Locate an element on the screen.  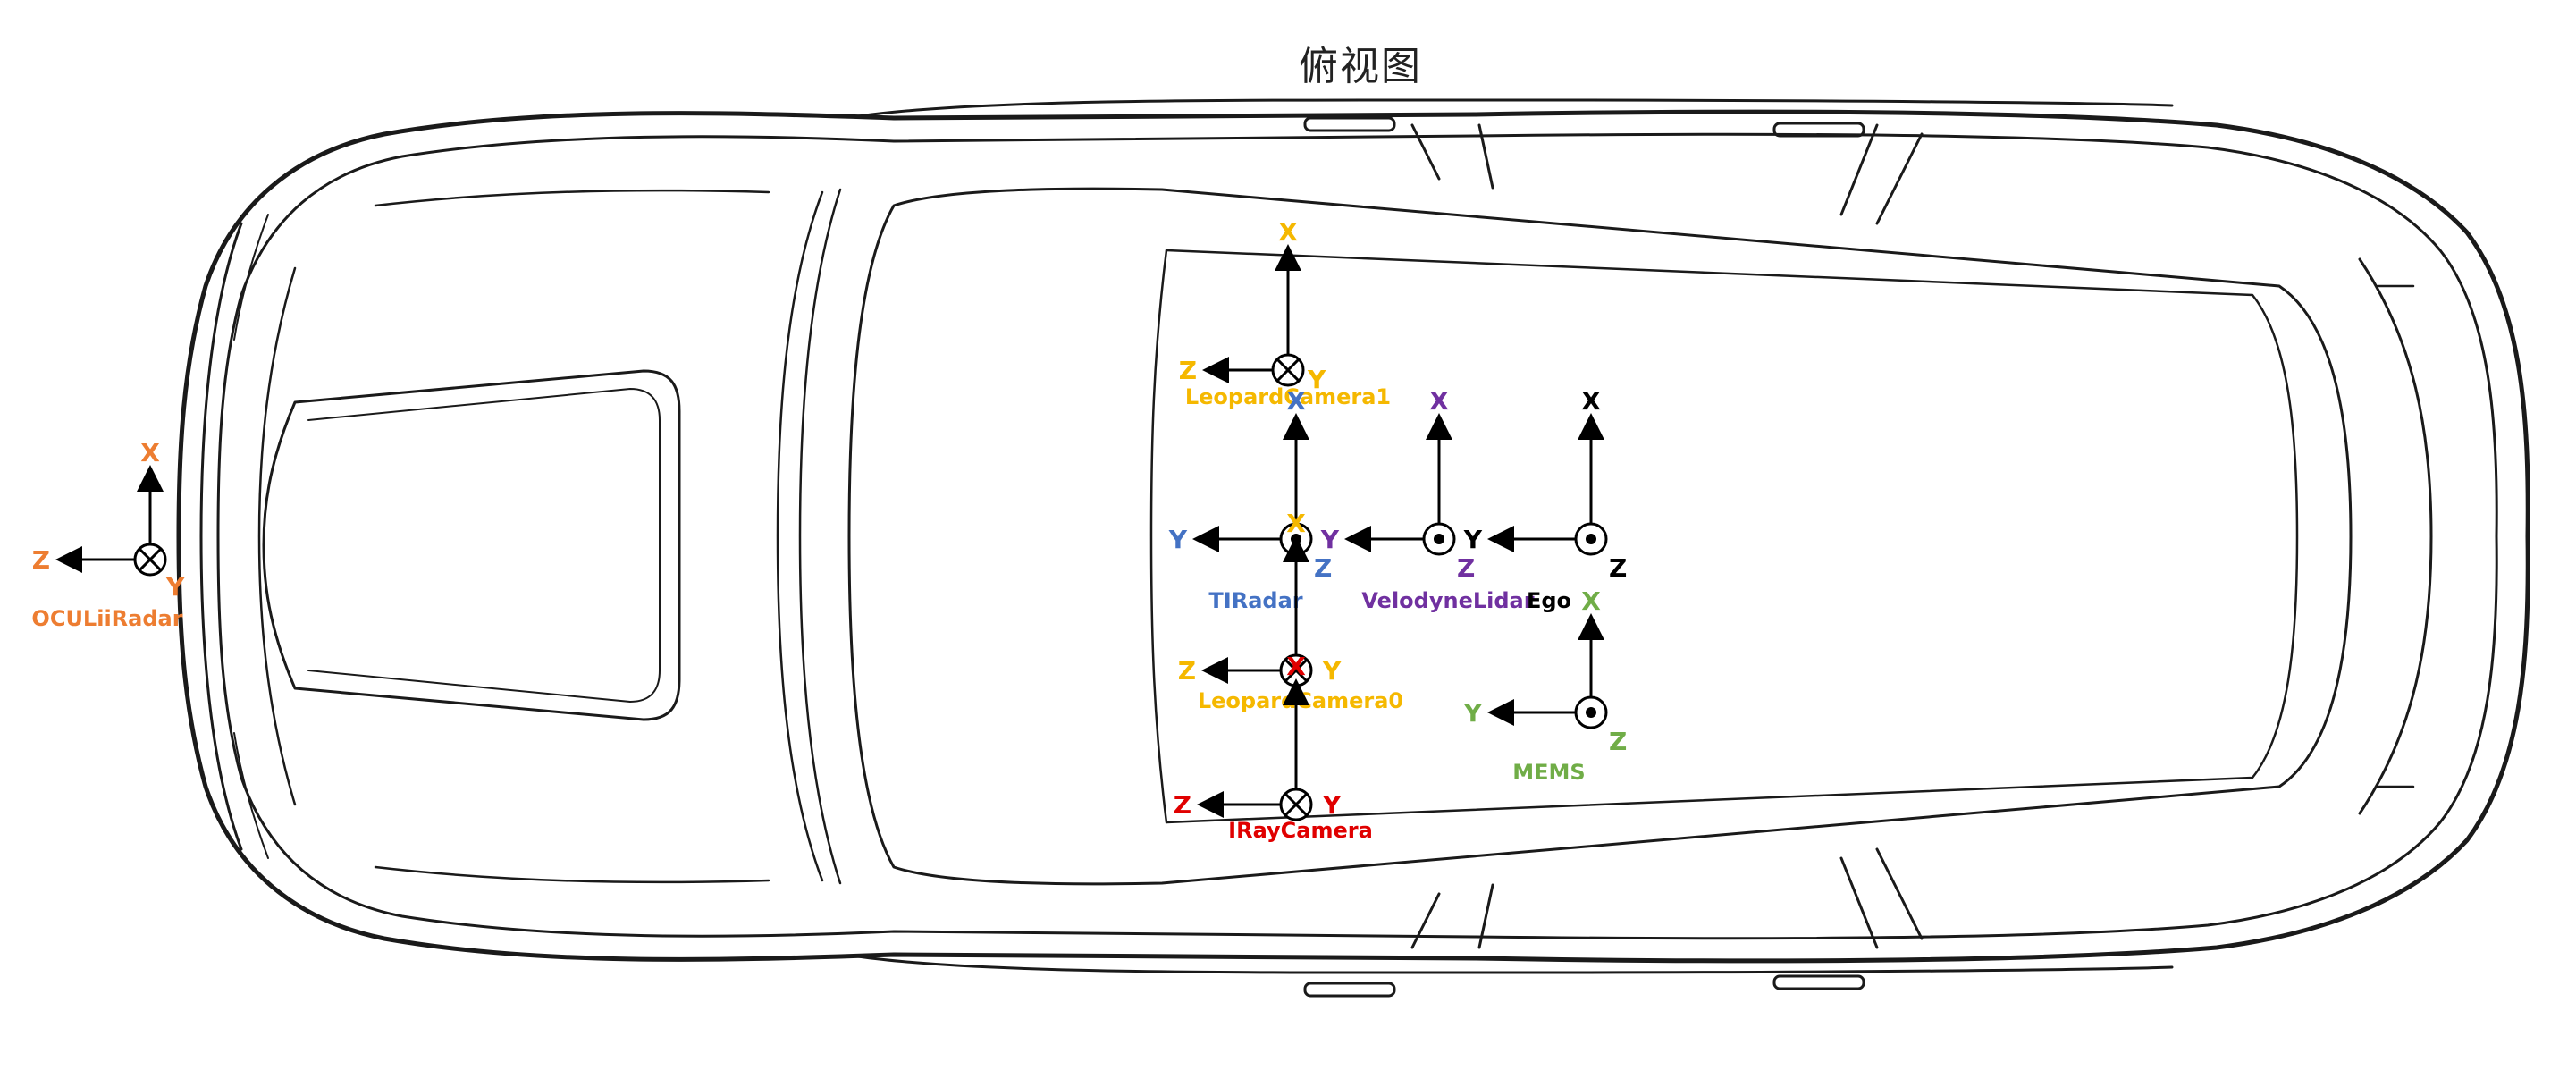
diagram-title: 俯视图 is located at coordinates (1361, 66).